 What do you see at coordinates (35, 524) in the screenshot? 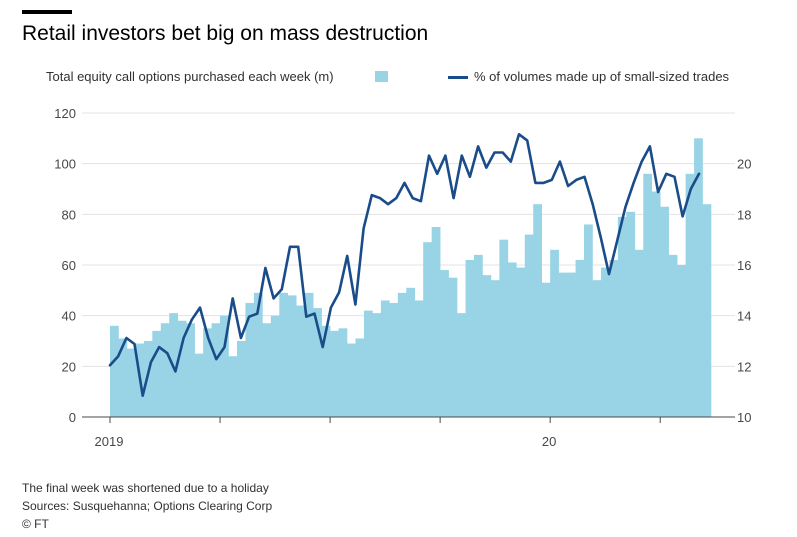
I see `credit: © FT` at bounding box center [35, 524].